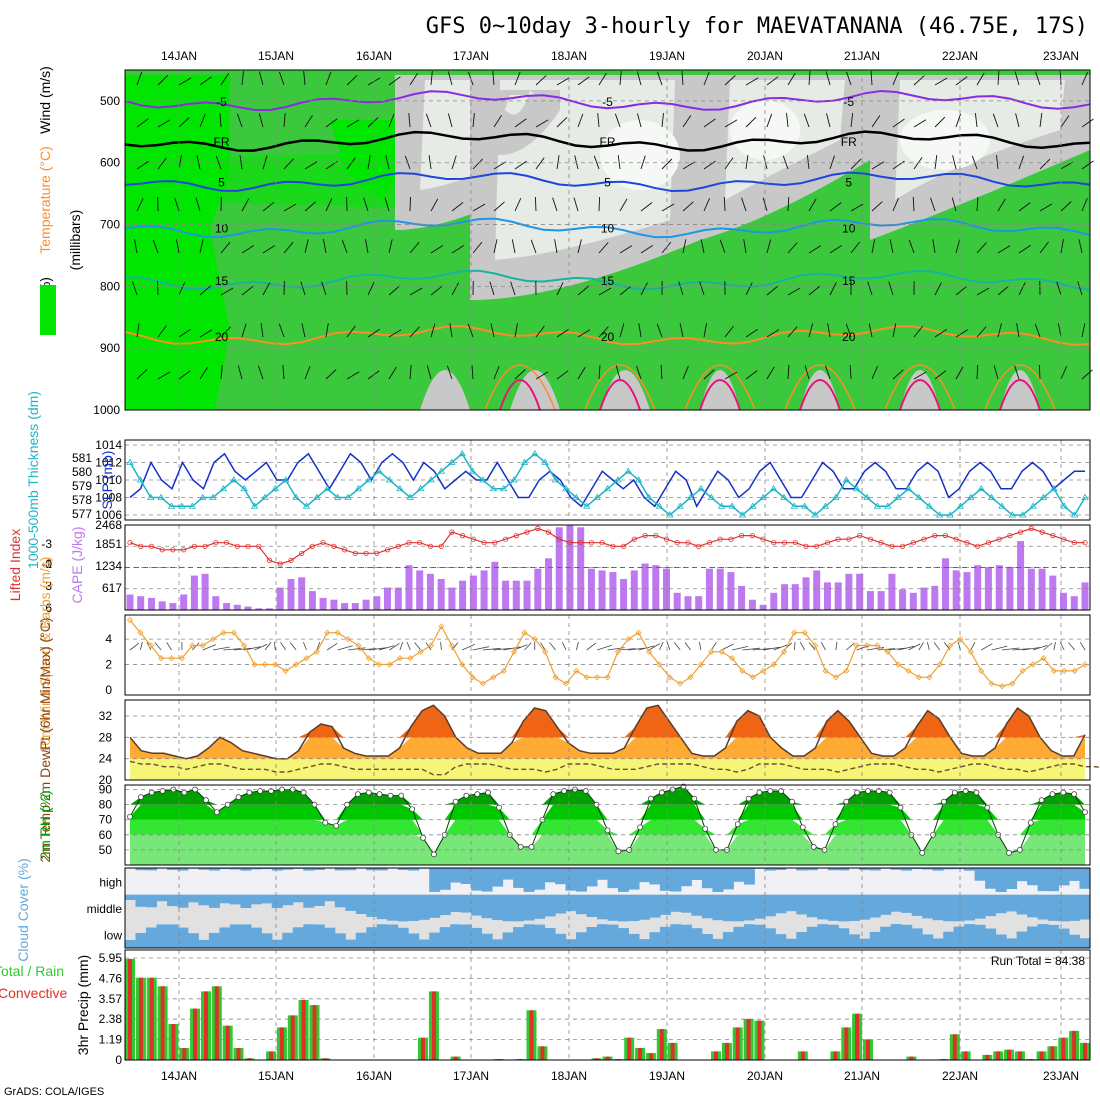 This screenshot has height=1100, width=1100. What do you see at coordinates (765, 1076) in the screenshot?
I see `day-tick-bottom: 20JAN` at bounding box center [765, 1076].